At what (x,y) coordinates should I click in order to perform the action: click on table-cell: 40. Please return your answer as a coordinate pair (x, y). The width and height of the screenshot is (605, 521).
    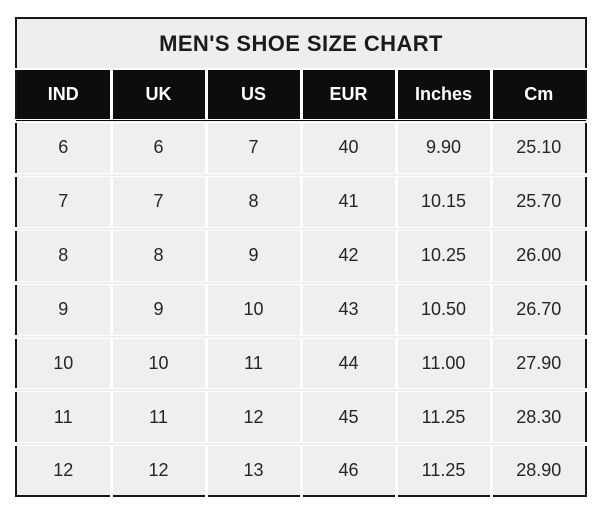
    Looking at the image, I should click on (347, 147).